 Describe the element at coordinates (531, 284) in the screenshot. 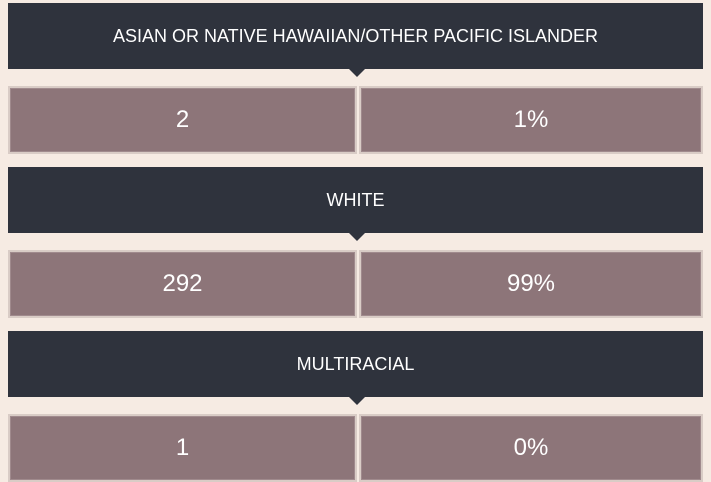

I see `percent-cell: 99%` at that location.